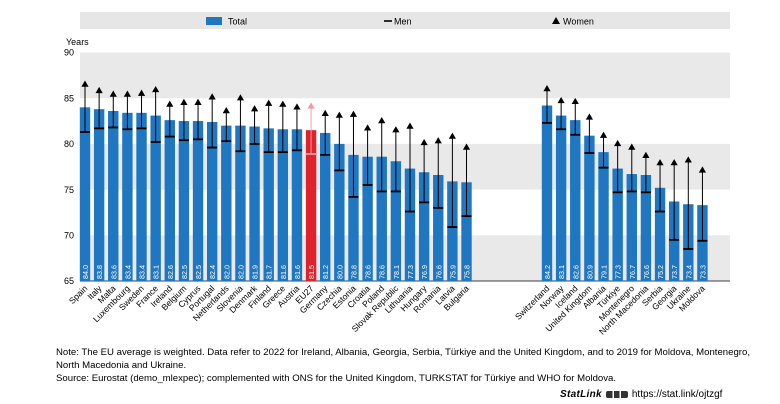  Describe the element at coordinates (198, 201) in the screenshot. I see `bar-Cyprus` at that location.